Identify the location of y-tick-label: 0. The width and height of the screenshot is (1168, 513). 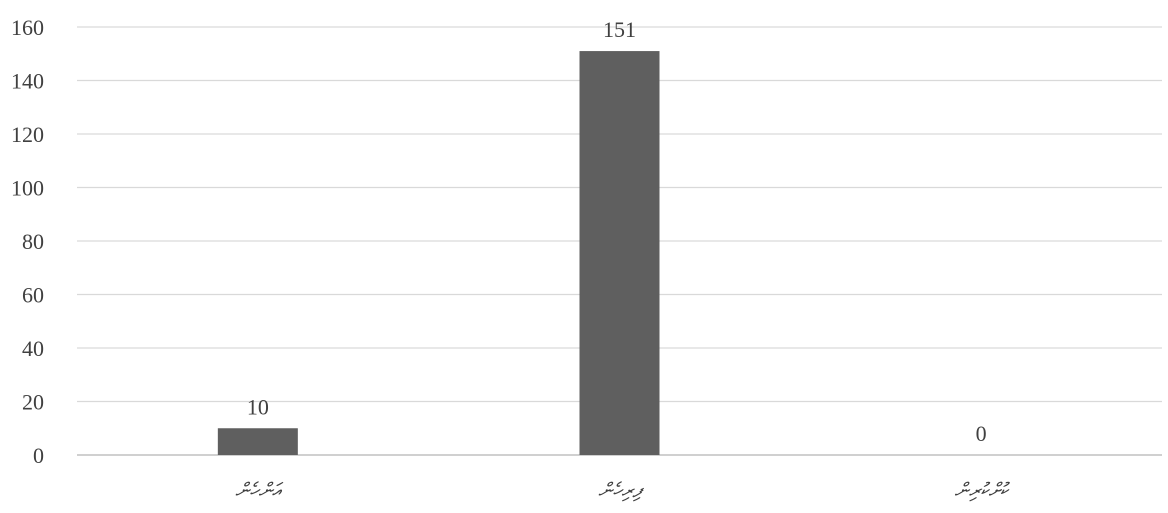
(38, 455).